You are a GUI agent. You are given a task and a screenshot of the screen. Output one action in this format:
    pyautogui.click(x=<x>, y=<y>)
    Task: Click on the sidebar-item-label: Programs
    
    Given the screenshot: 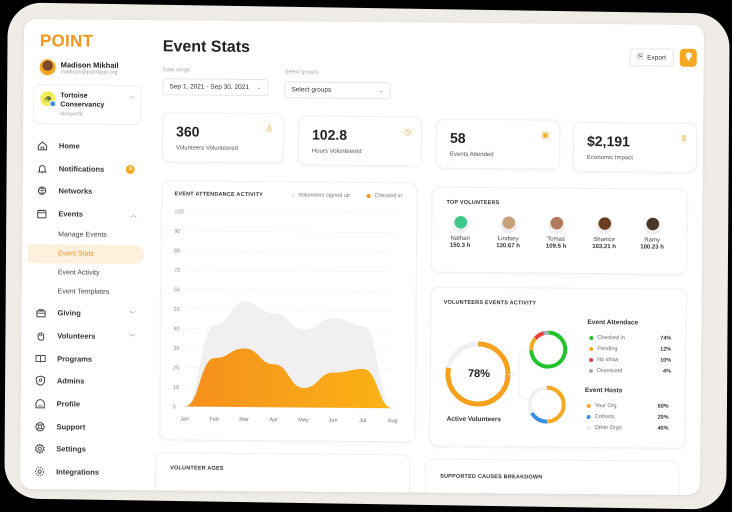 What is the action you would take?
    pyautogui.click(x=75, y=359)
    